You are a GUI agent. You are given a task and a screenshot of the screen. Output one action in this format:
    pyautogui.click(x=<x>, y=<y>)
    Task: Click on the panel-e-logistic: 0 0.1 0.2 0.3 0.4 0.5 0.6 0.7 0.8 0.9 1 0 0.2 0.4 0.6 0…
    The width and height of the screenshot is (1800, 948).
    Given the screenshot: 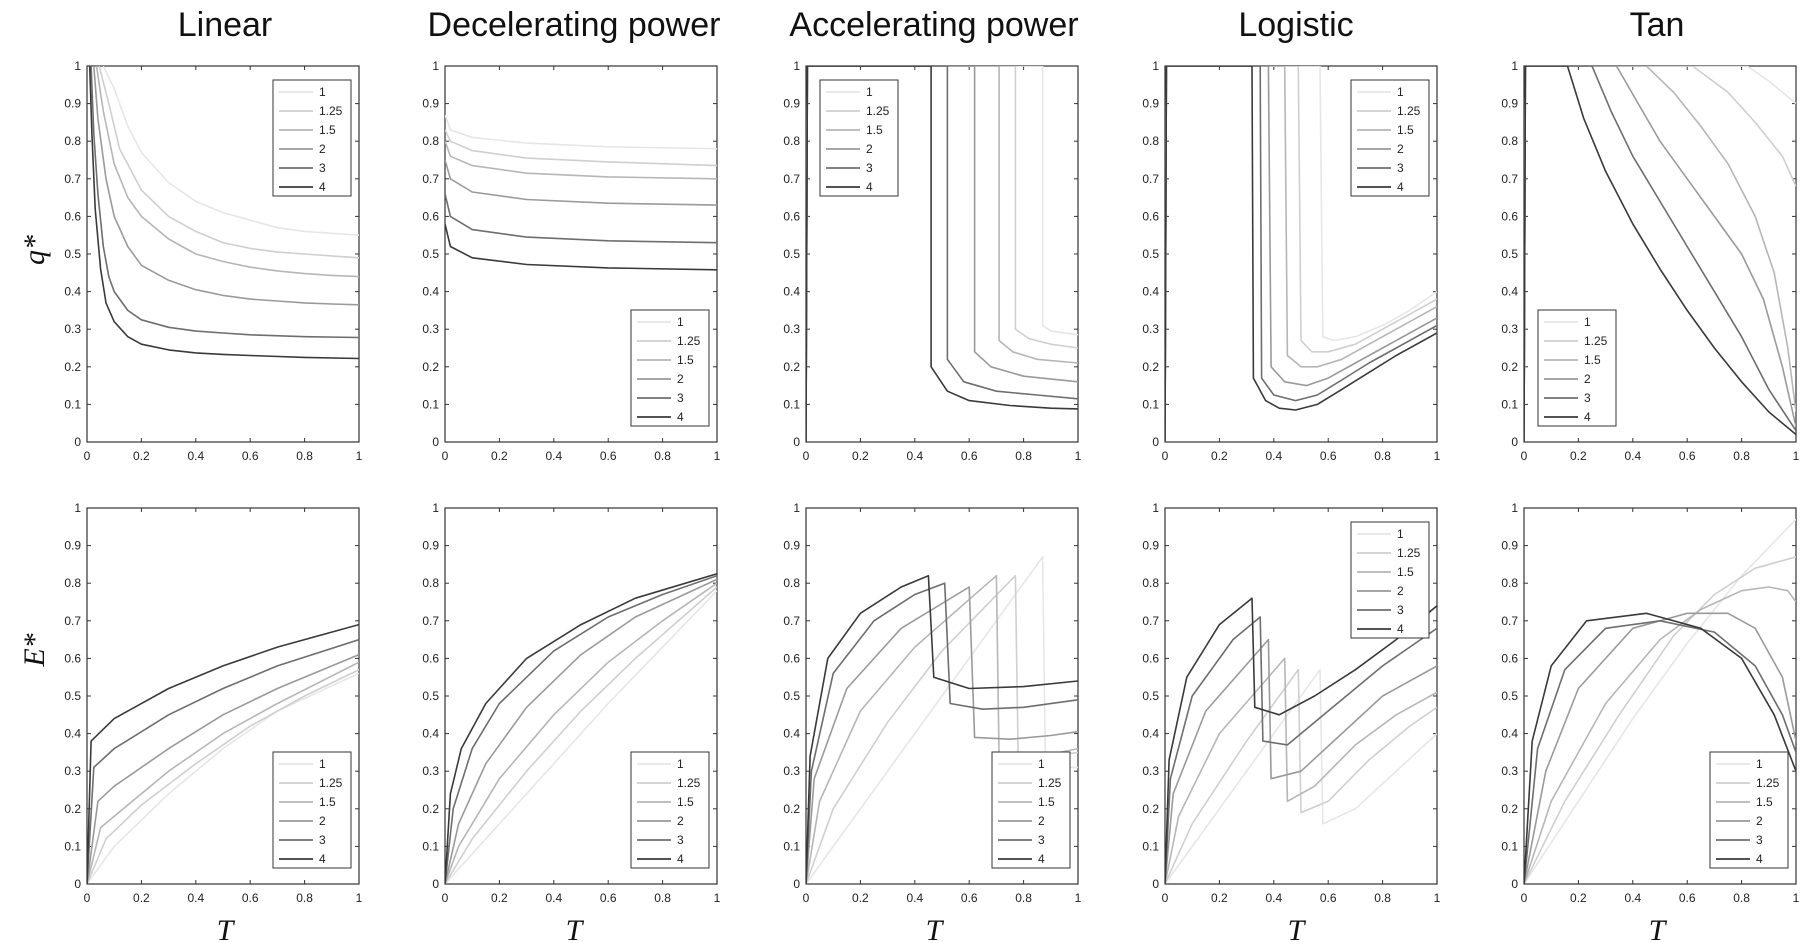 What is the action you would take?
    pyautogui.click(x=1291, y=703)
    